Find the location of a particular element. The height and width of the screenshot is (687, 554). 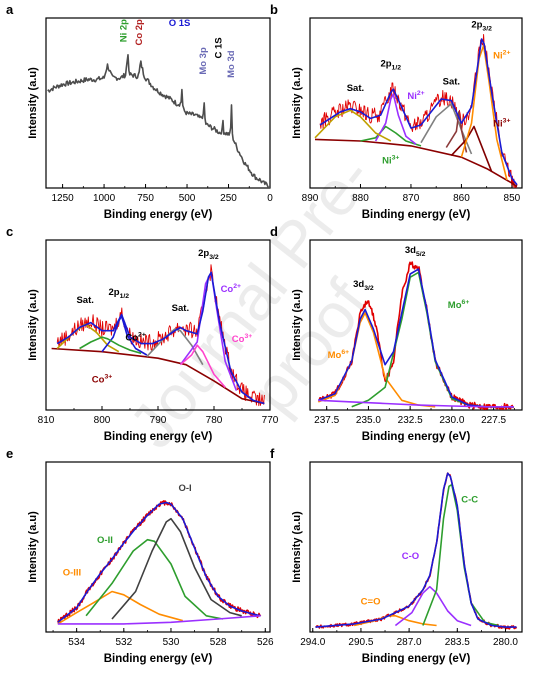

annotation-label: Mo 3d is located at coordinates (231, 64).